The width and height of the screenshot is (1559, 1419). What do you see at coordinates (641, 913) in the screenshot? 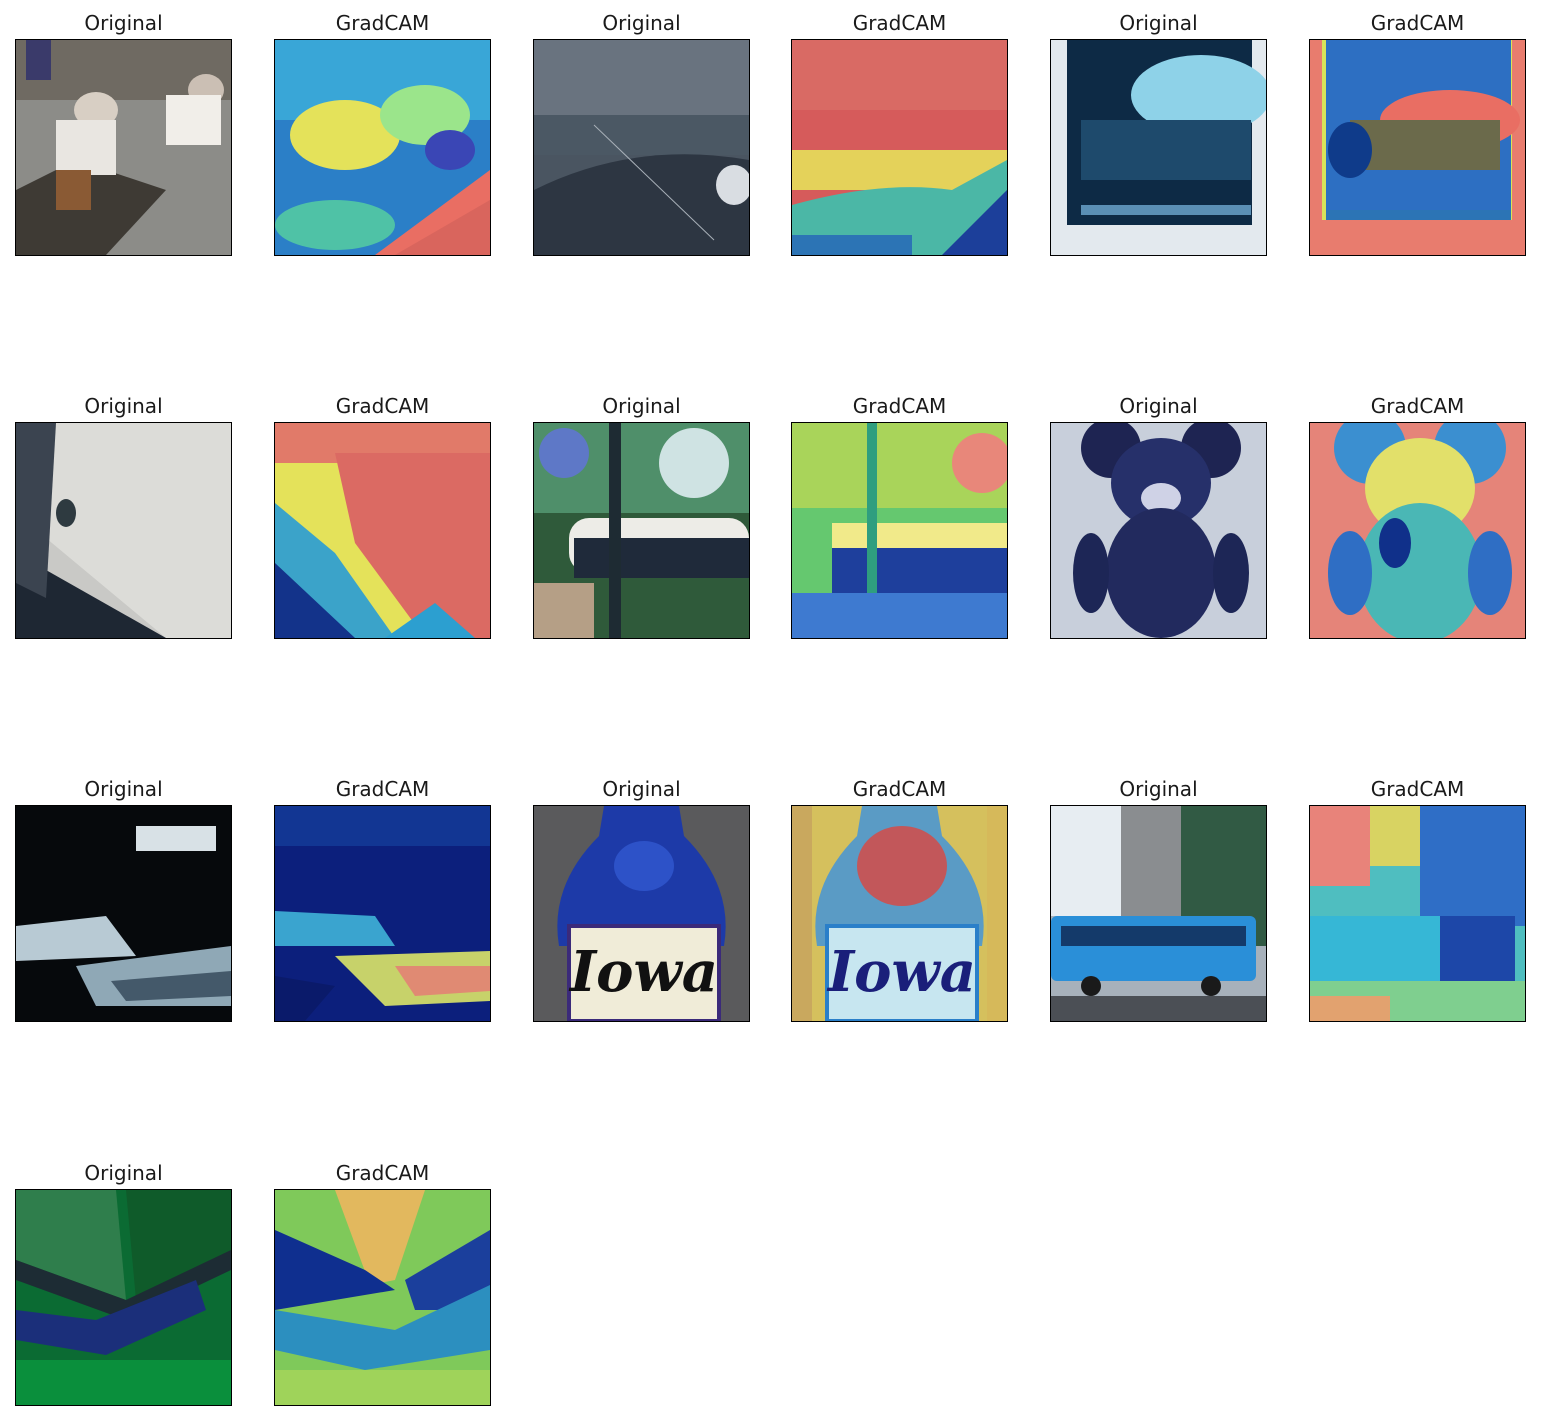
I see `original-image: Iowa` at bounding box center [641, 913].